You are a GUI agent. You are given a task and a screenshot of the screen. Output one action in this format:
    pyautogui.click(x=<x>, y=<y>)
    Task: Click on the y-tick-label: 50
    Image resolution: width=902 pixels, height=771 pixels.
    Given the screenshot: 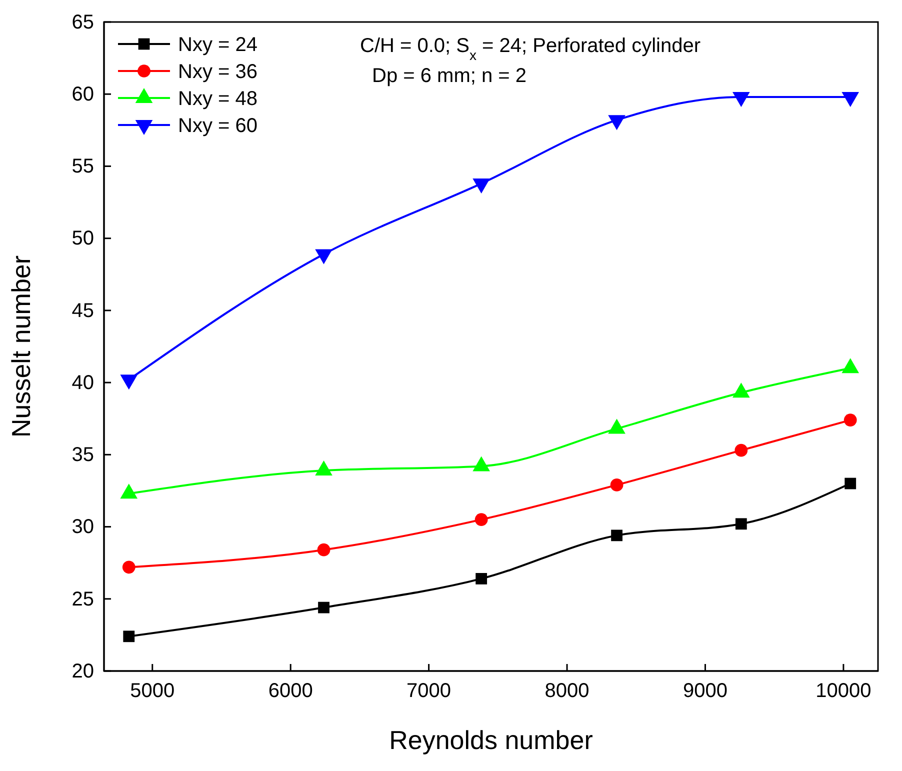 What is the action you would take?
    pyautogui.click(x=83, y=239)
    